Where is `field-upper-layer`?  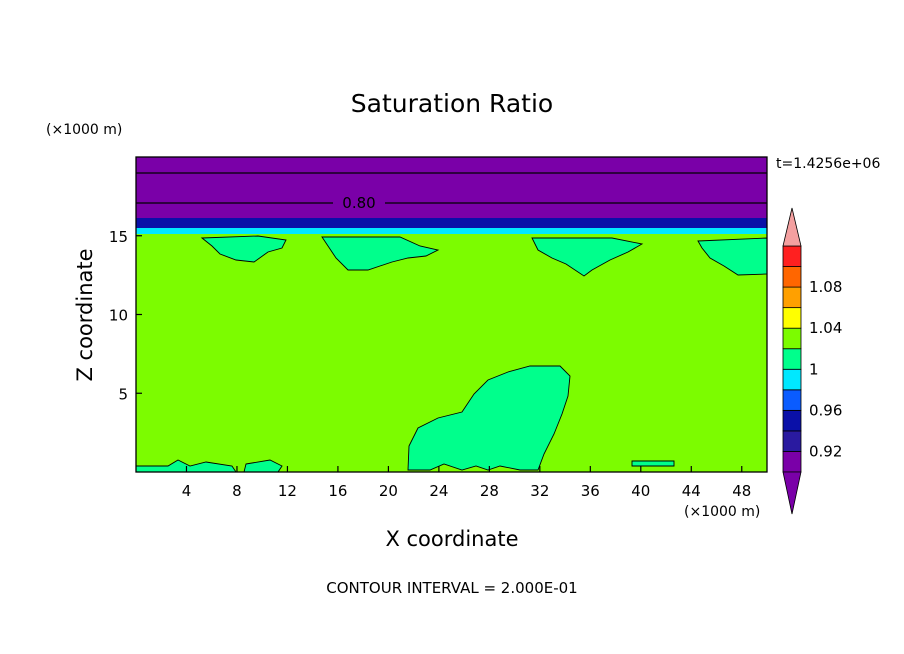
field-upper-layer is located at coordinates (451, 188).